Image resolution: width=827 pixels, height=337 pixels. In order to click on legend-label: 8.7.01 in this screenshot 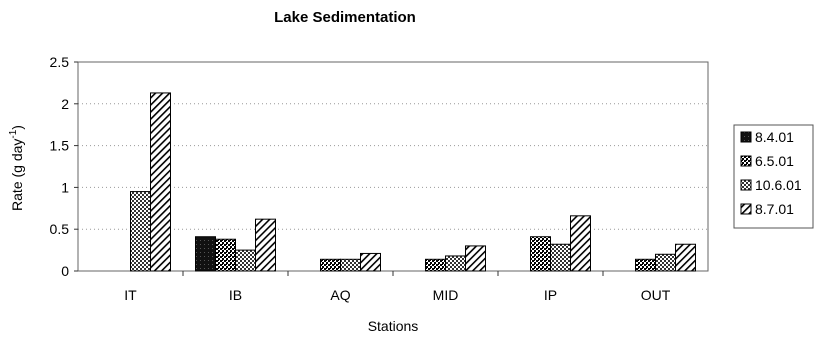, I will do `click(774, 209)`.